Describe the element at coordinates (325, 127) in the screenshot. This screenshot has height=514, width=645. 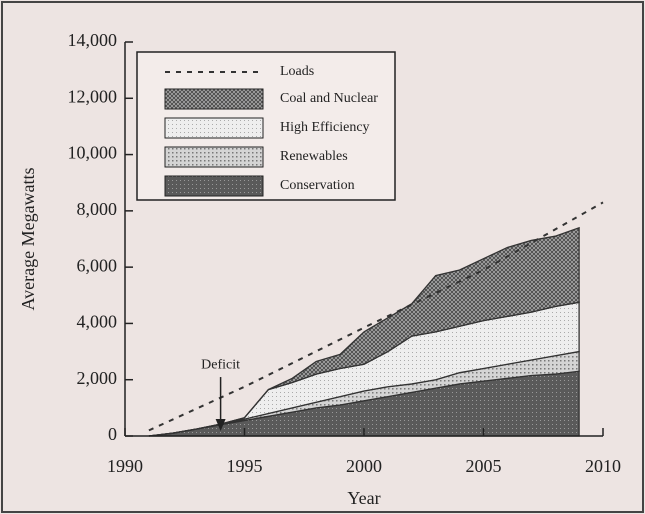
I see `legend-label: High Efficiency` at that location.